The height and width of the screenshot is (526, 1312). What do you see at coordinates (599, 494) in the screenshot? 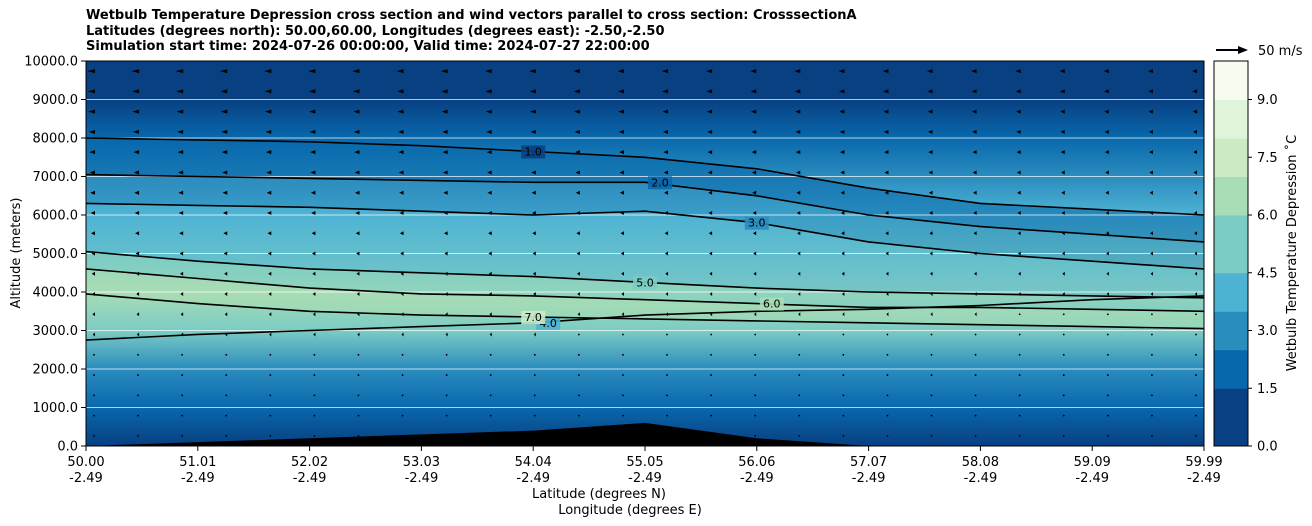
I see `x-axis-label-lat: Latitude (degrees N)` at bounding box center [599, 494].